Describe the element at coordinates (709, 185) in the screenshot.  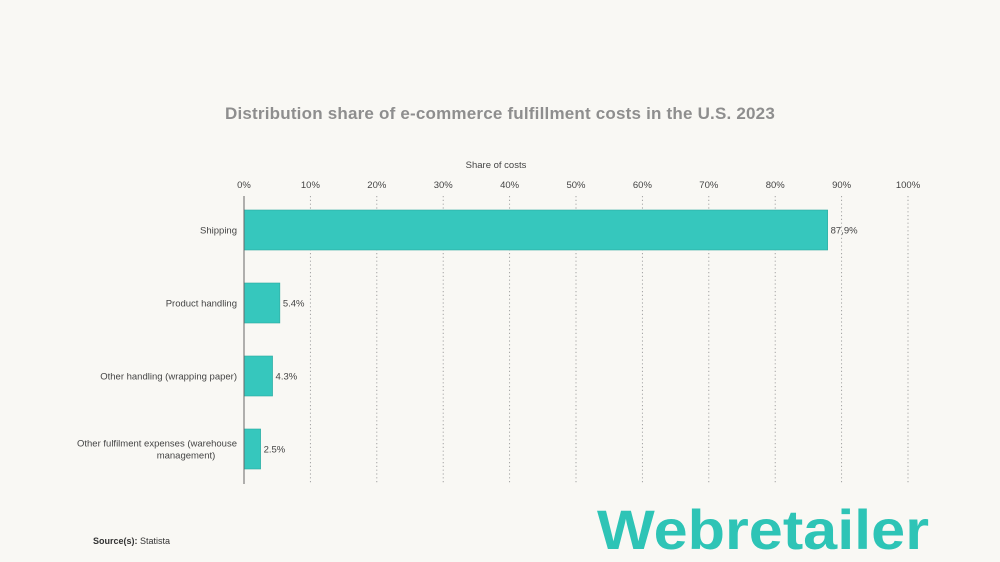
I see `x-tick-label: 70%` at that location.